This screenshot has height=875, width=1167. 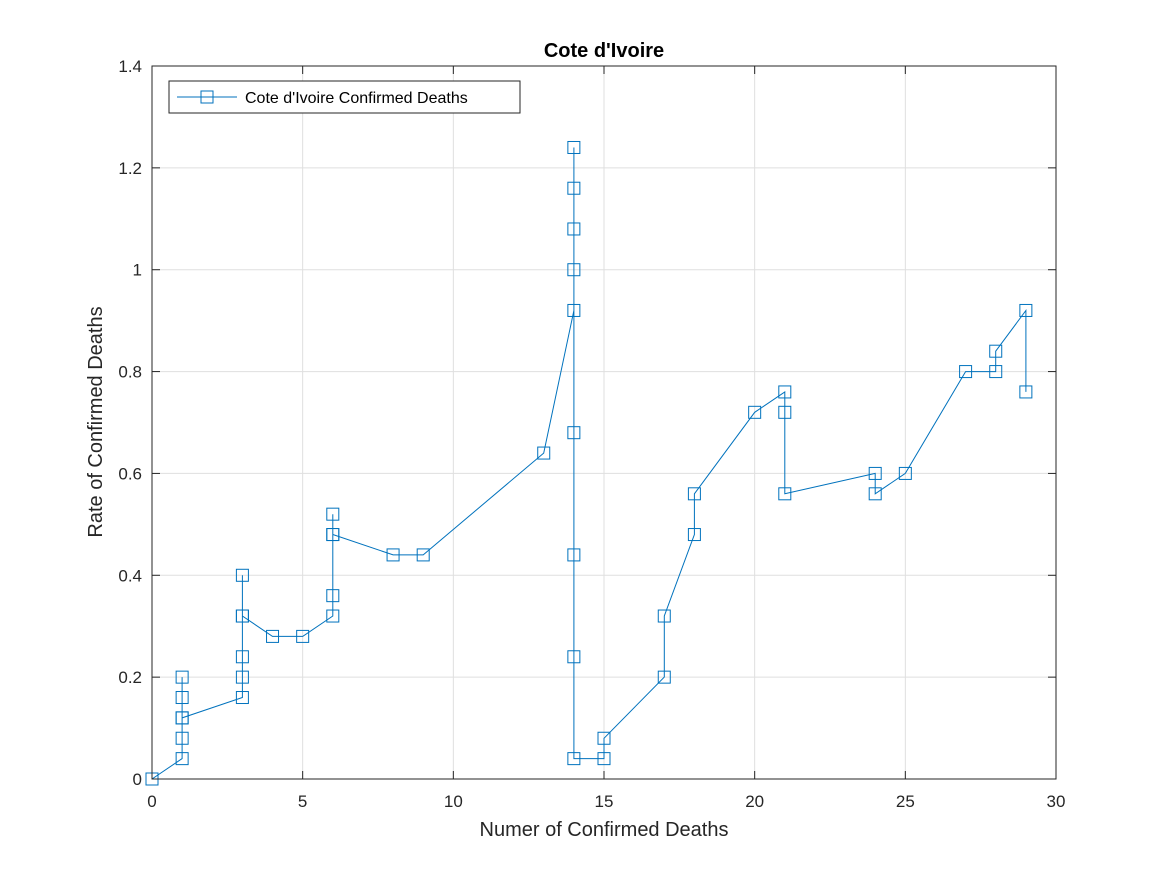 I want to click on x-axis-title: Numer of Confirmed Deaths, so click(x=604, y=830).